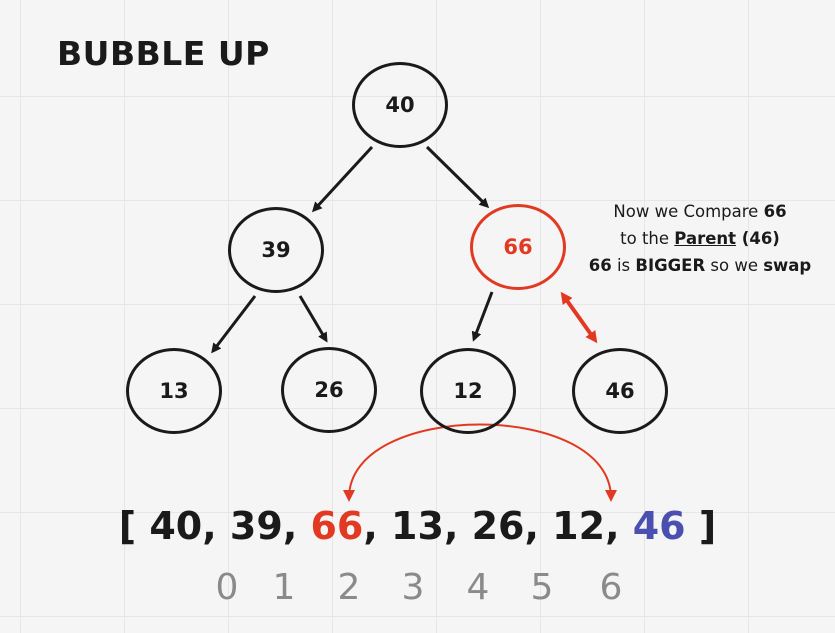 The width and height of the screenshot is (835, 633). Describe the element at coordinates (227, 587) in the screenshot. I see `array-index-0: 0` at that location.